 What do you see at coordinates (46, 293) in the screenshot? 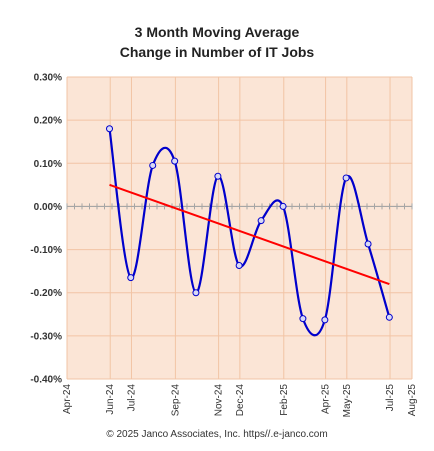
I see `y-tick-label: -0.20%` at bounding box center [46, 293].